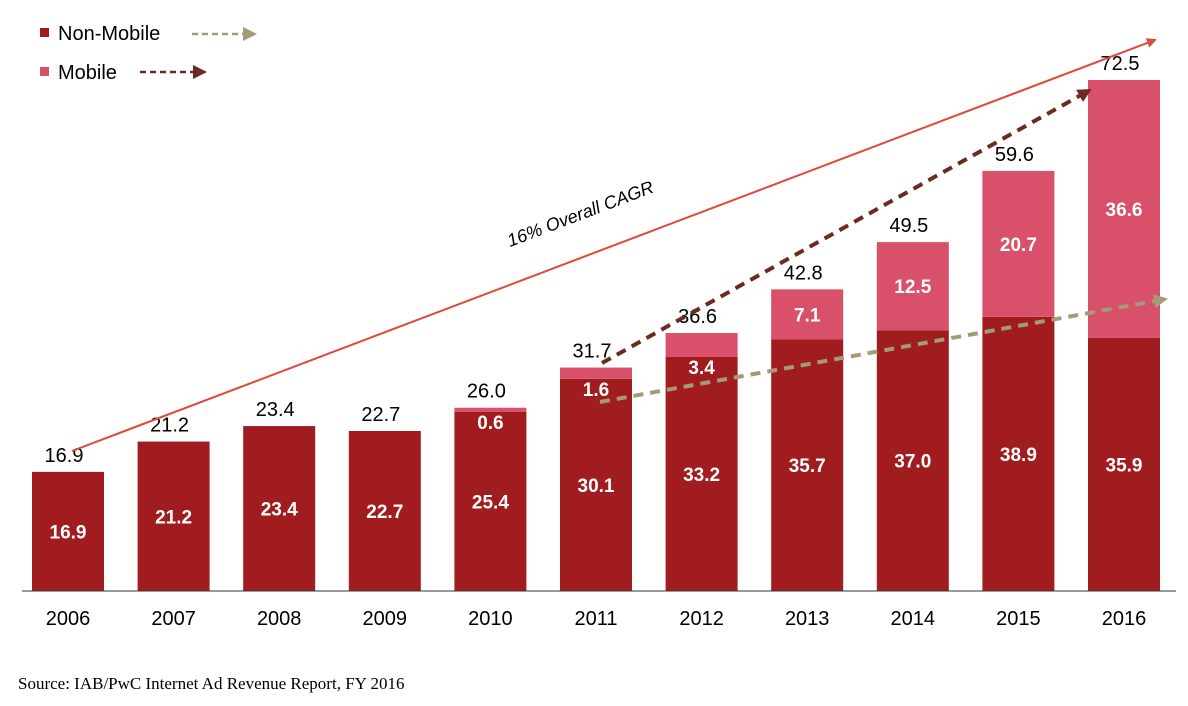 The width and height of the screenshot is (1188, 706). Describe the element at coordinates (490, 409) in the screenshot. I see `bar-mobile-2010` at that location.